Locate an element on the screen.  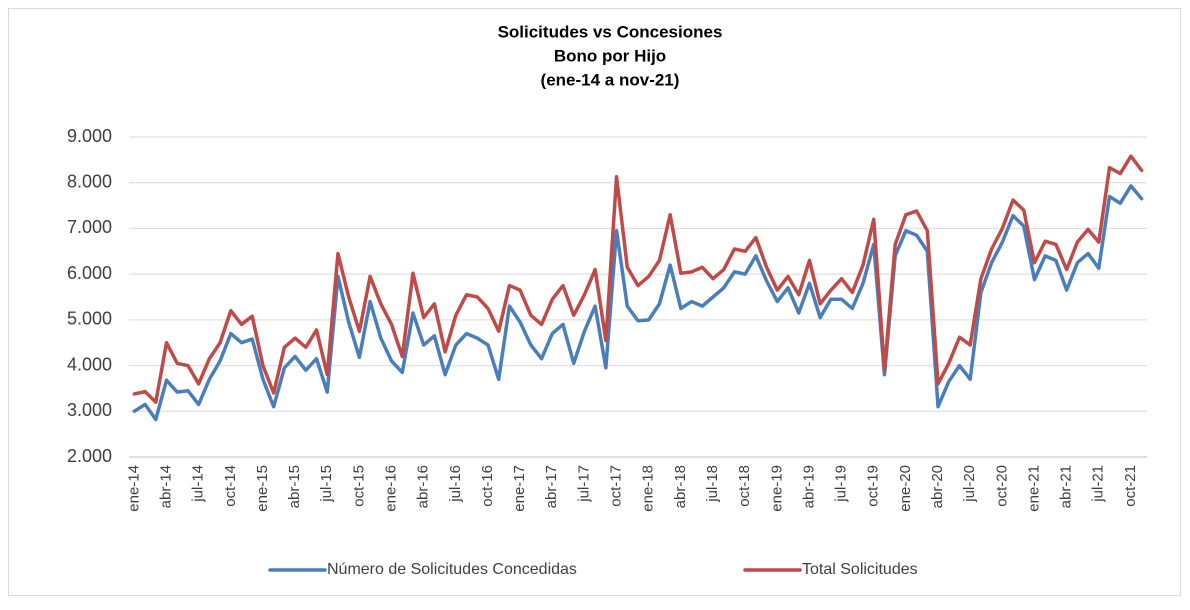
x-tick-label: jul-20 is located at coordinates (969, 484).